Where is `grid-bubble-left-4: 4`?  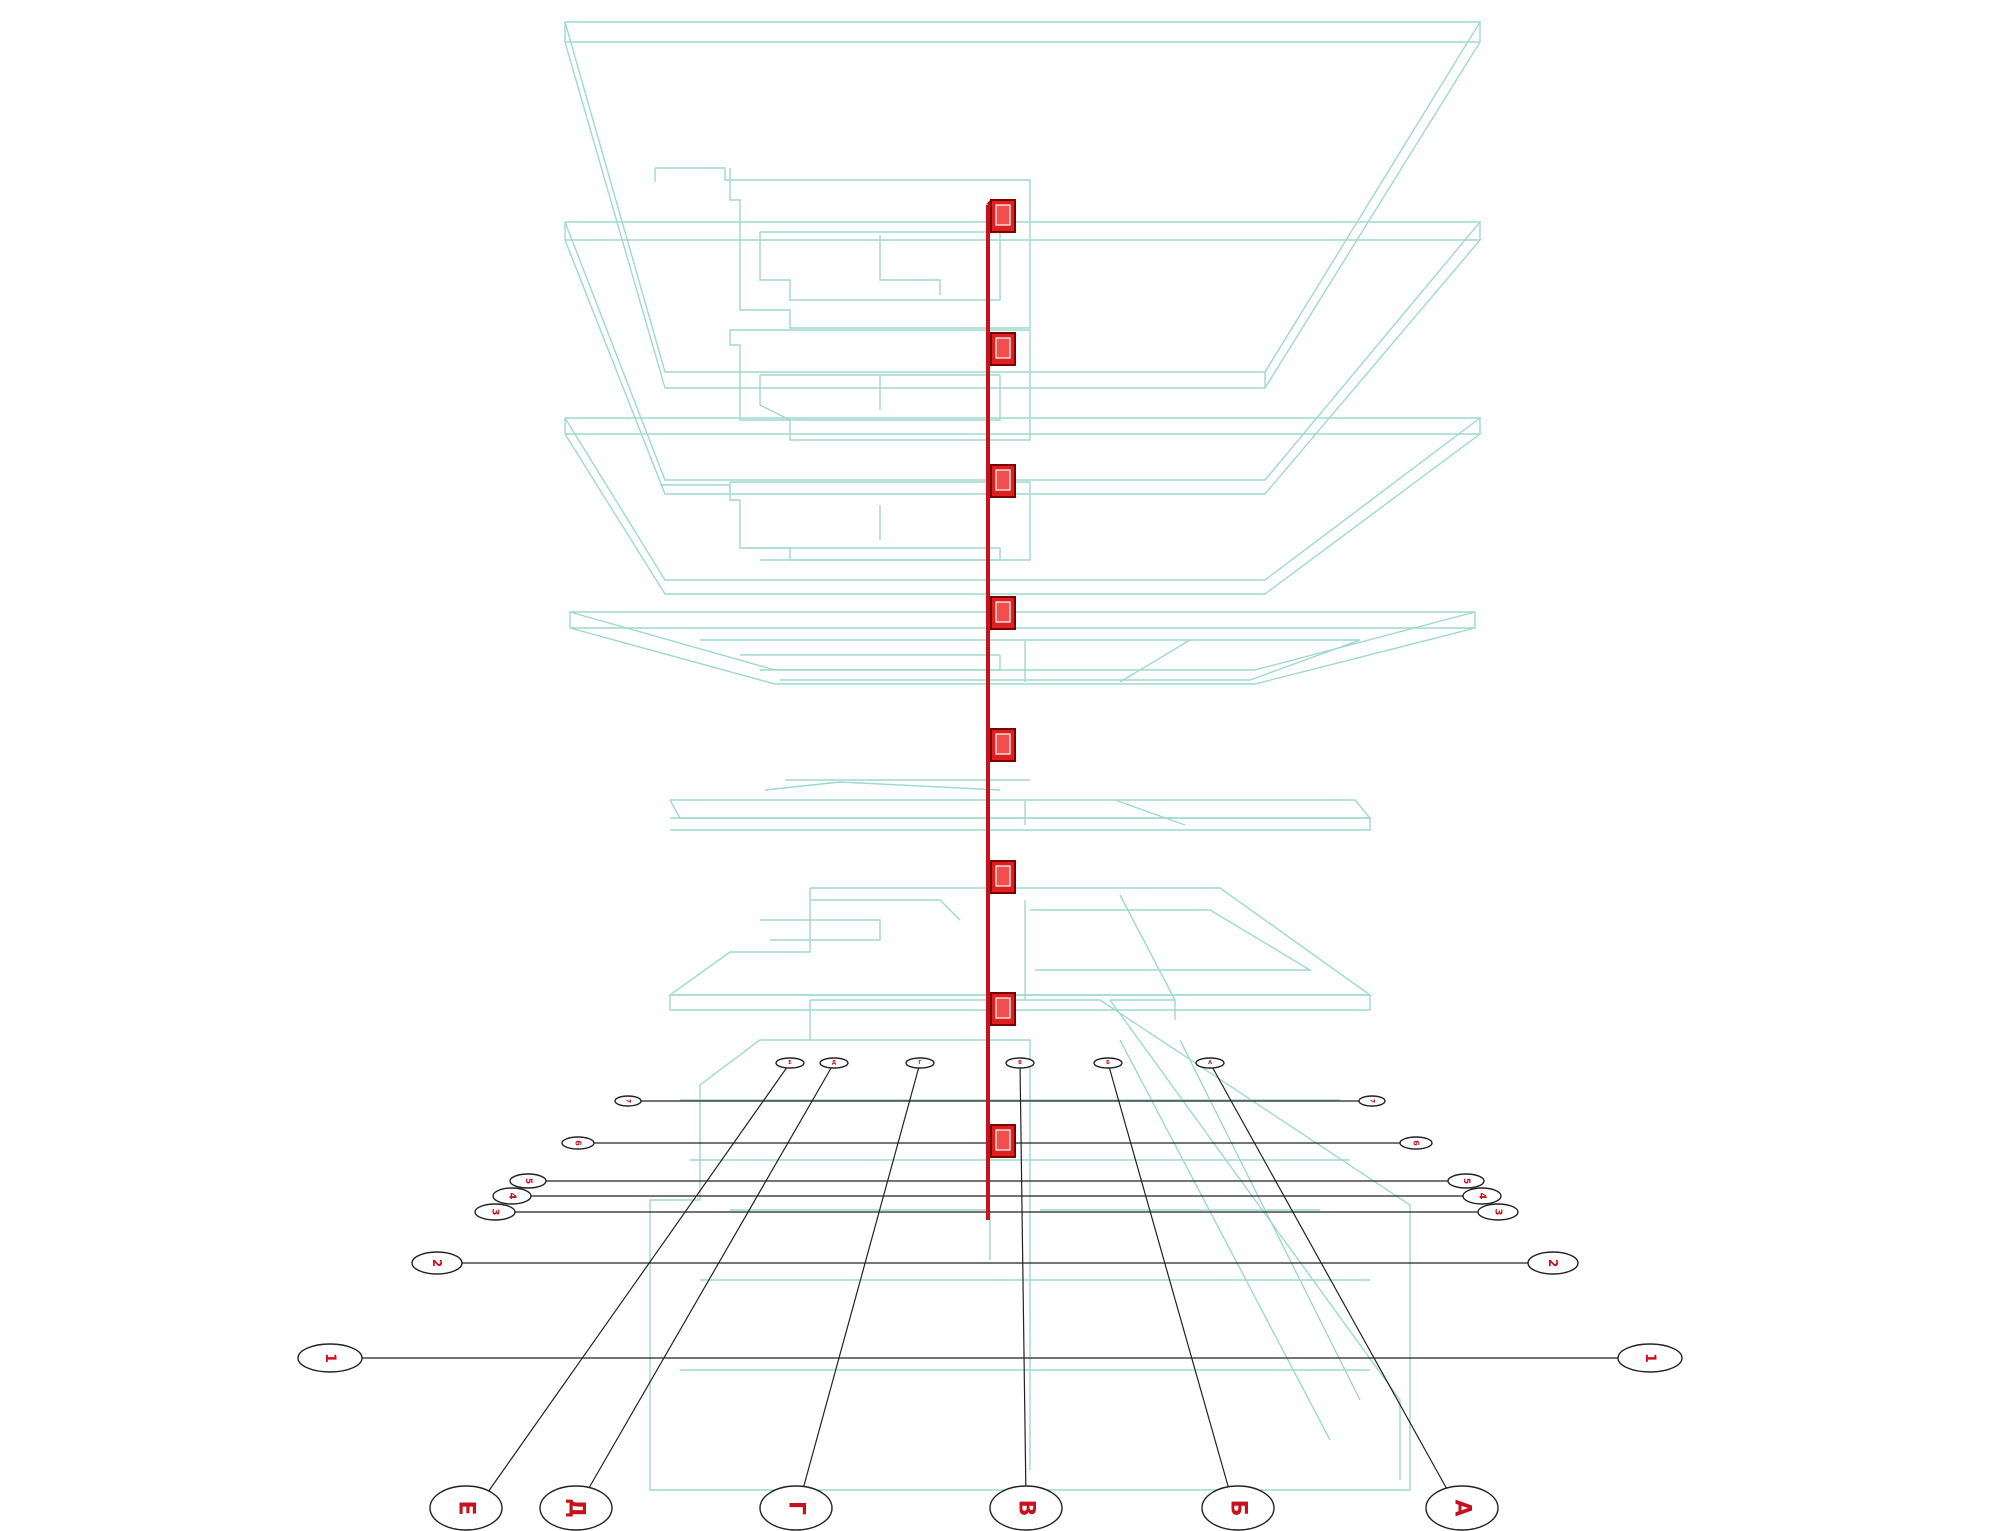
grid-bubble-left-4: 4 is located at coordinates (512, 1196).